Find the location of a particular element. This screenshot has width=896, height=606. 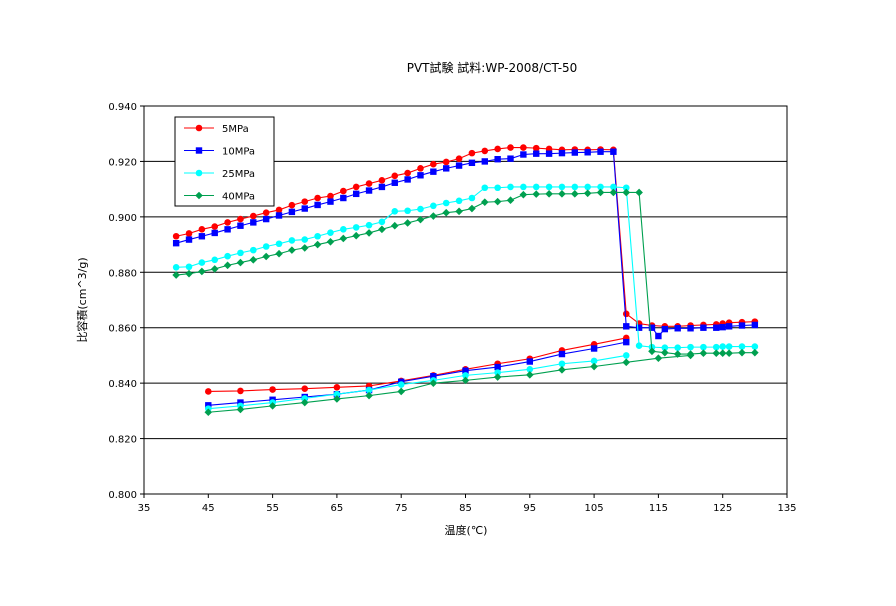

x-tick-label: 135 is located at coordinates (786, 508).